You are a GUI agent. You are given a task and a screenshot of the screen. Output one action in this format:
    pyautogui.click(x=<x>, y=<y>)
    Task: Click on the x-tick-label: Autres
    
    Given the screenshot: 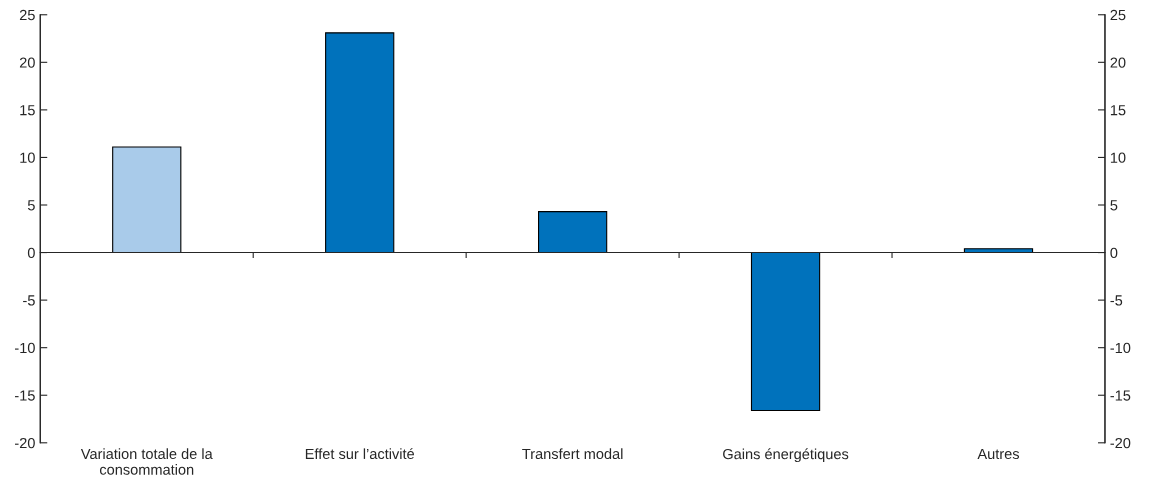 What is the action you would take?
    pyautogui.click(x=998, y=454)
    